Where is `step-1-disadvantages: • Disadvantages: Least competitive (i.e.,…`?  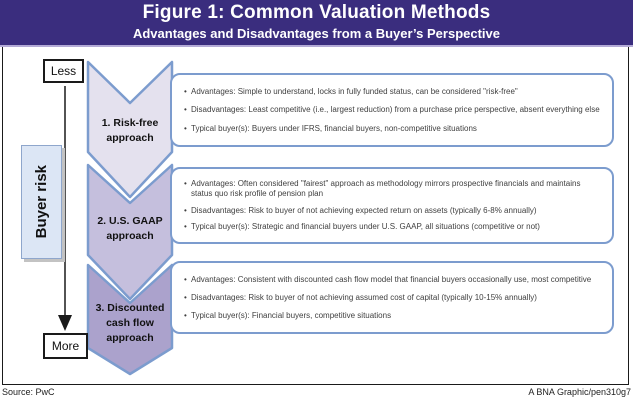 step-1-disadvantages: • Disadvantages: Least competitive (i.e.,… is located at coordinates (392, 110).